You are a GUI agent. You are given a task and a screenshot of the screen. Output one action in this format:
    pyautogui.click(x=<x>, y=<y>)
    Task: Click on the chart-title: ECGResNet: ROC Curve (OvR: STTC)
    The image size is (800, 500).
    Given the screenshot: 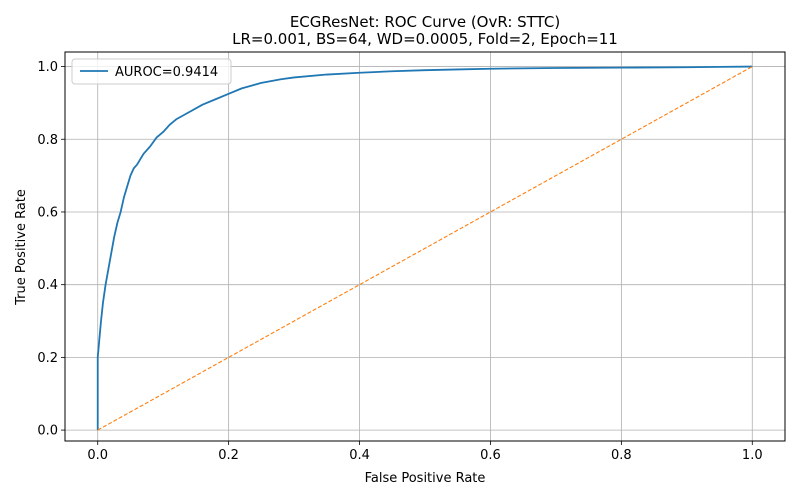 What is the action you would take?
    pyautogui.click(x=425, y=22)
    